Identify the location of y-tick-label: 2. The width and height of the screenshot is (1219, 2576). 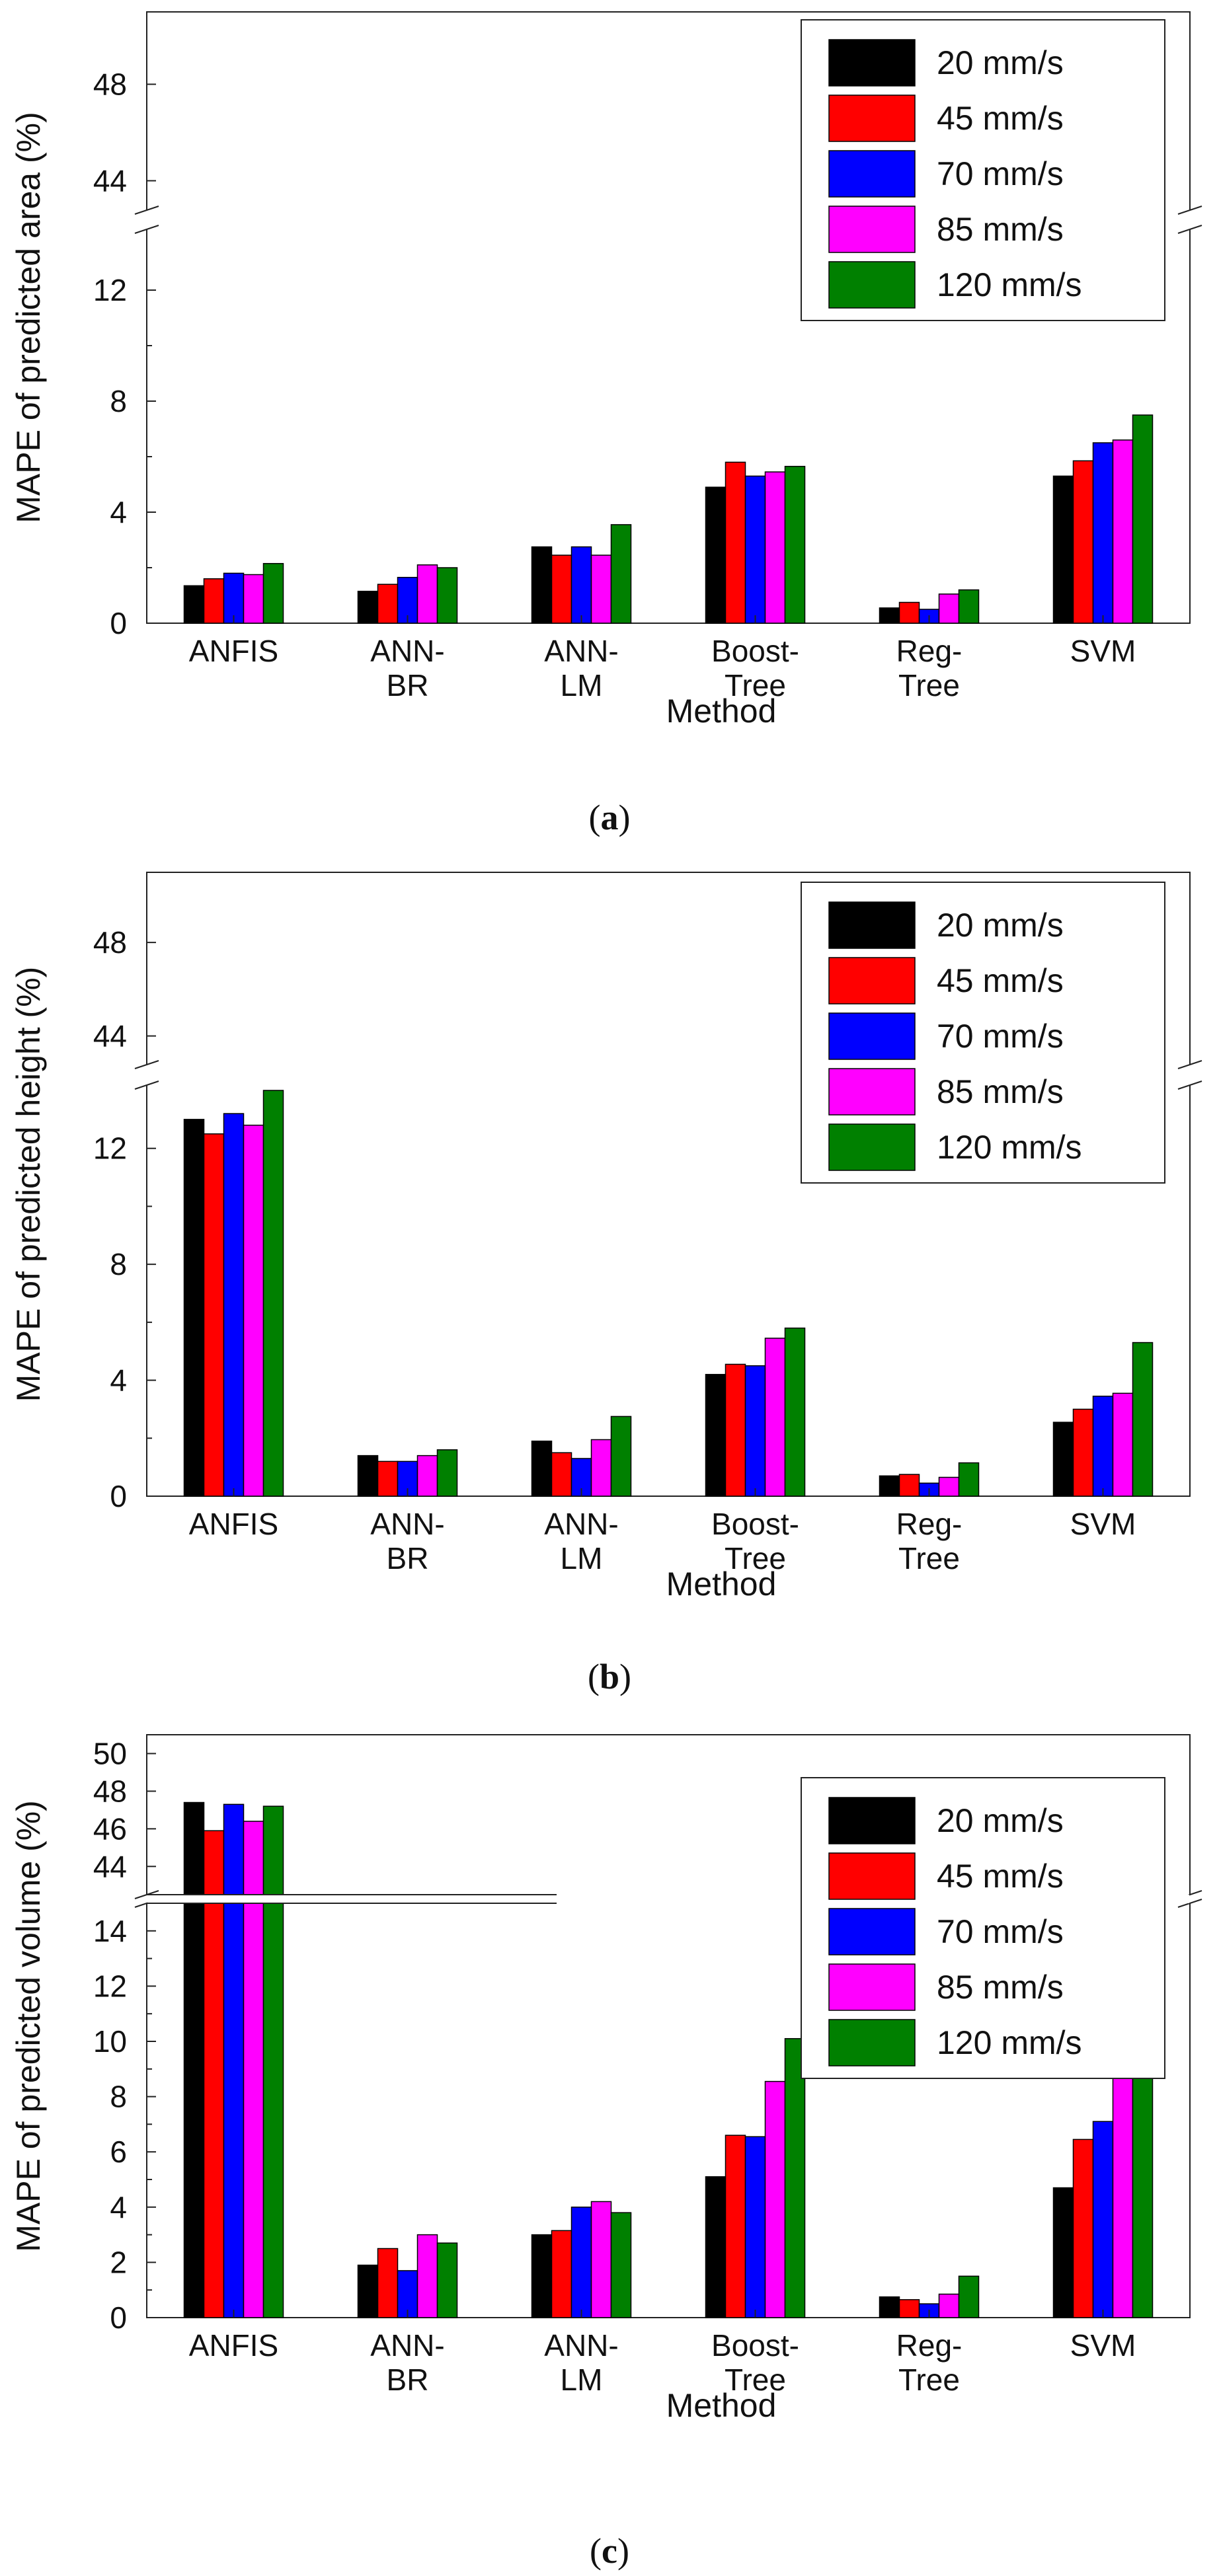
(118, 2262).